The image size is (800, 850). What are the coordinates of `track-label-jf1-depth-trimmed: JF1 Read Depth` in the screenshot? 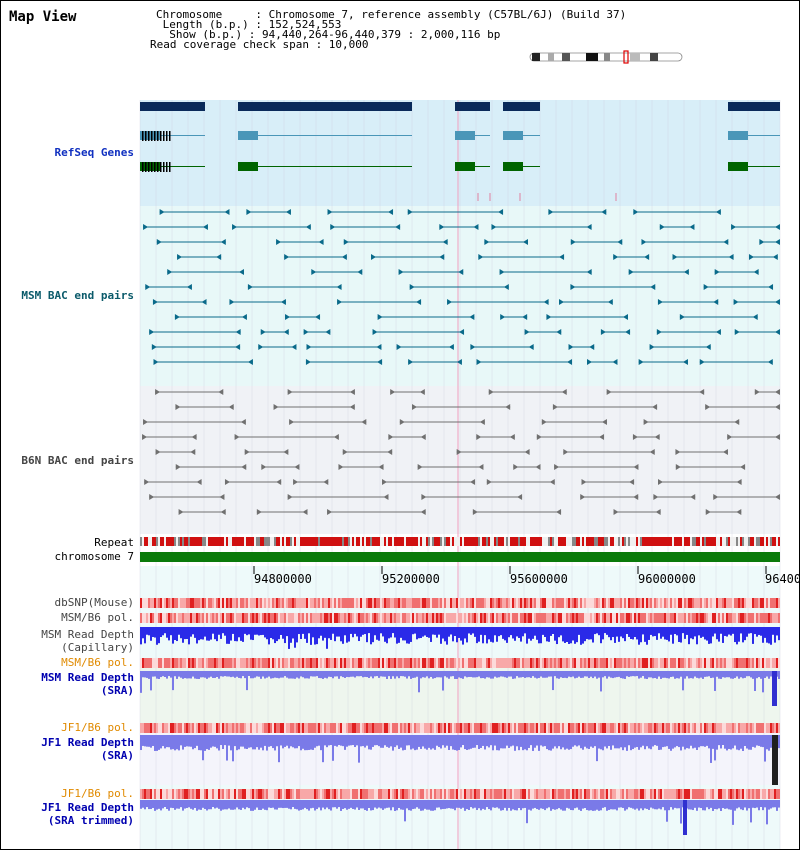 It's located at (87, 807).